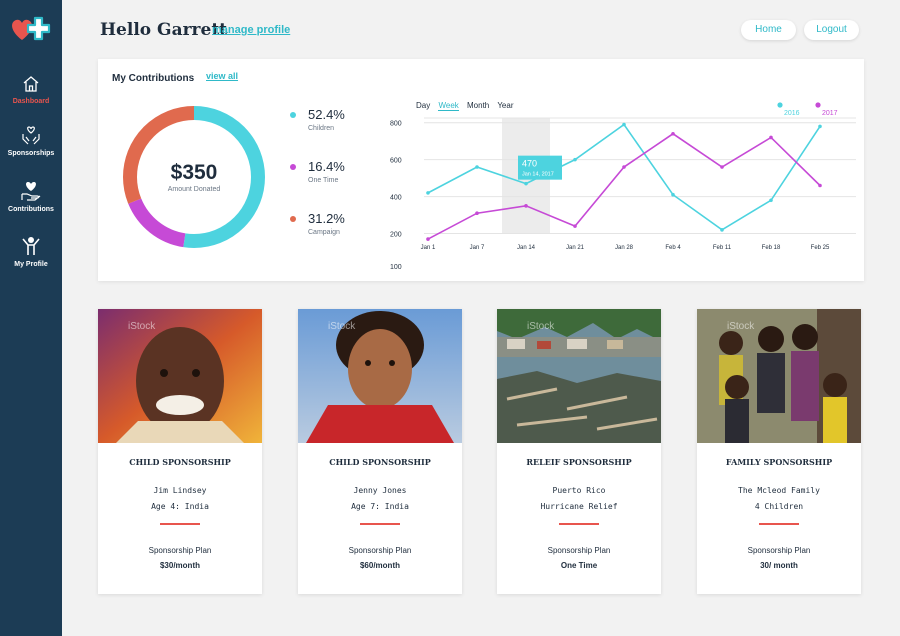 The height and width of the screenshot is (636, 900). What do you see at coordinates (579, 462) in the screenshot?
I see `sponsorship-type: RELEIF SPONSORSHIP` at bounding box center [579, 462].